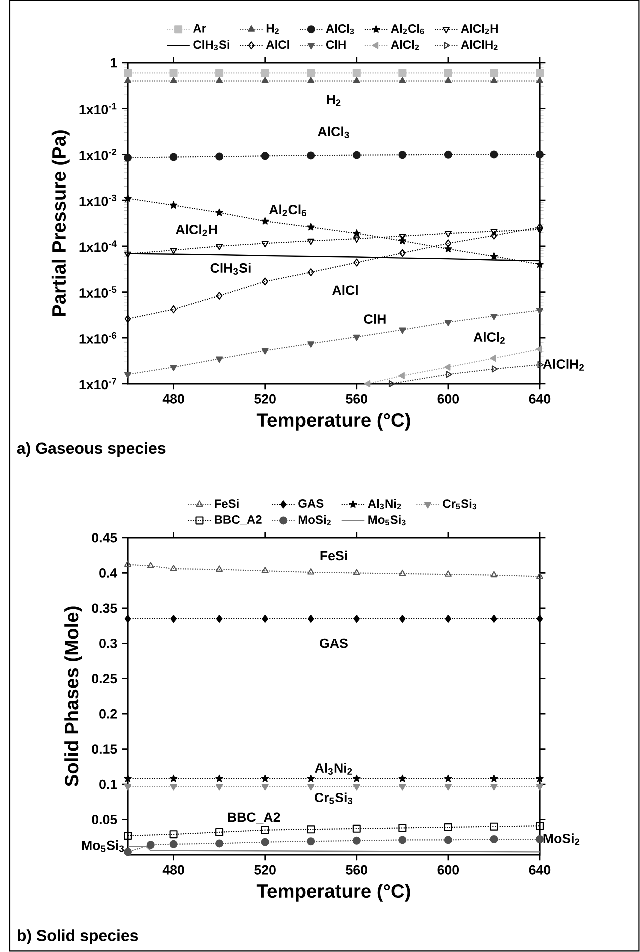 The height and width of the screenshot is (952, 640). What do you see at coordinates (105, 819) in the screenshot?
I see `y-tick-label: 0.05` at bounding box center [105, 819].